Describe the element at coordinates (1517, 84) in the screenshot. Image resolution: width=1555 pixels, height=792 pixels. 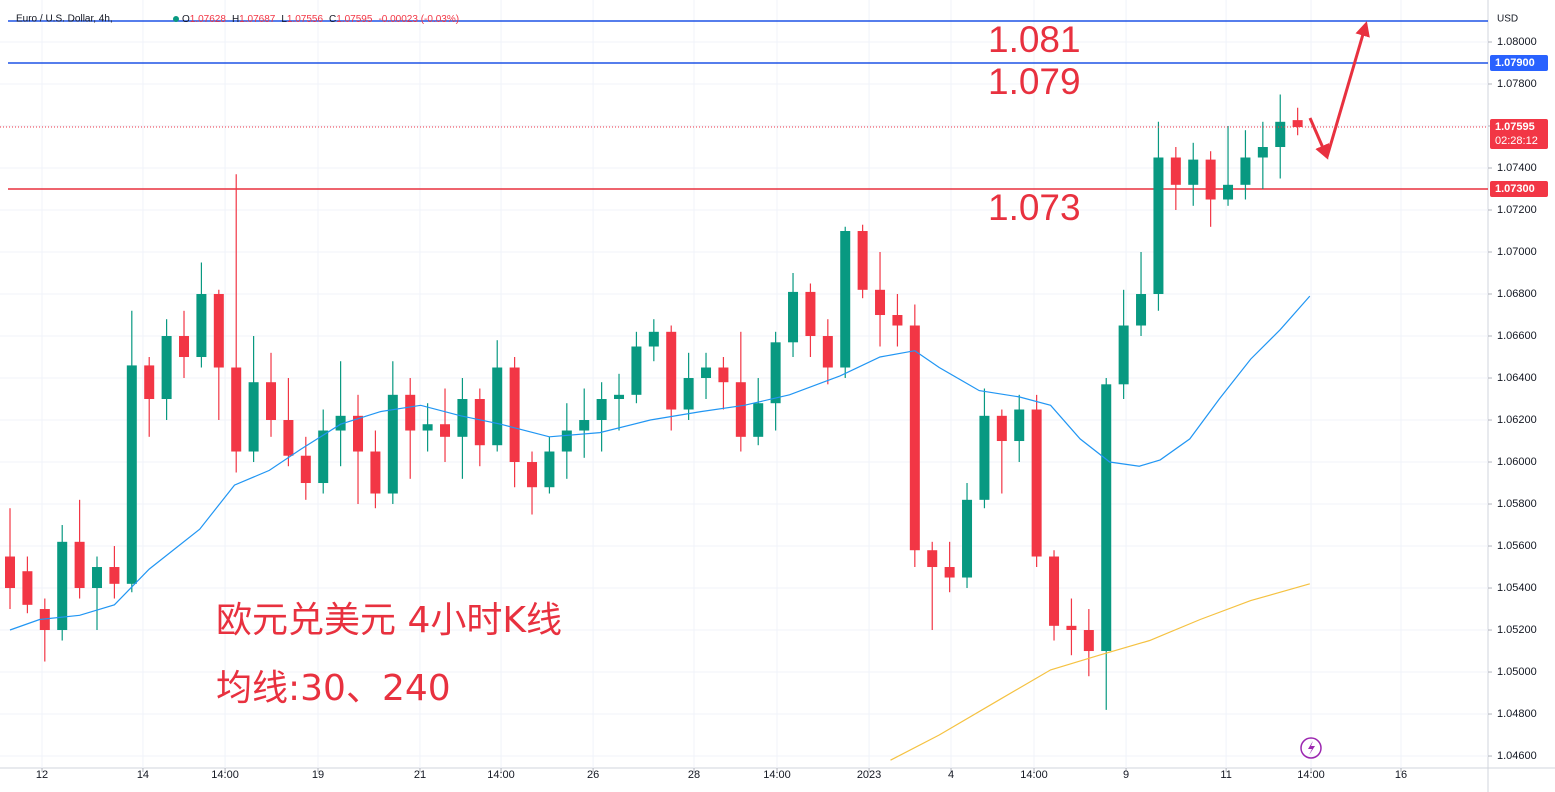
I see `y-tick-label: 1.07800` at that location.